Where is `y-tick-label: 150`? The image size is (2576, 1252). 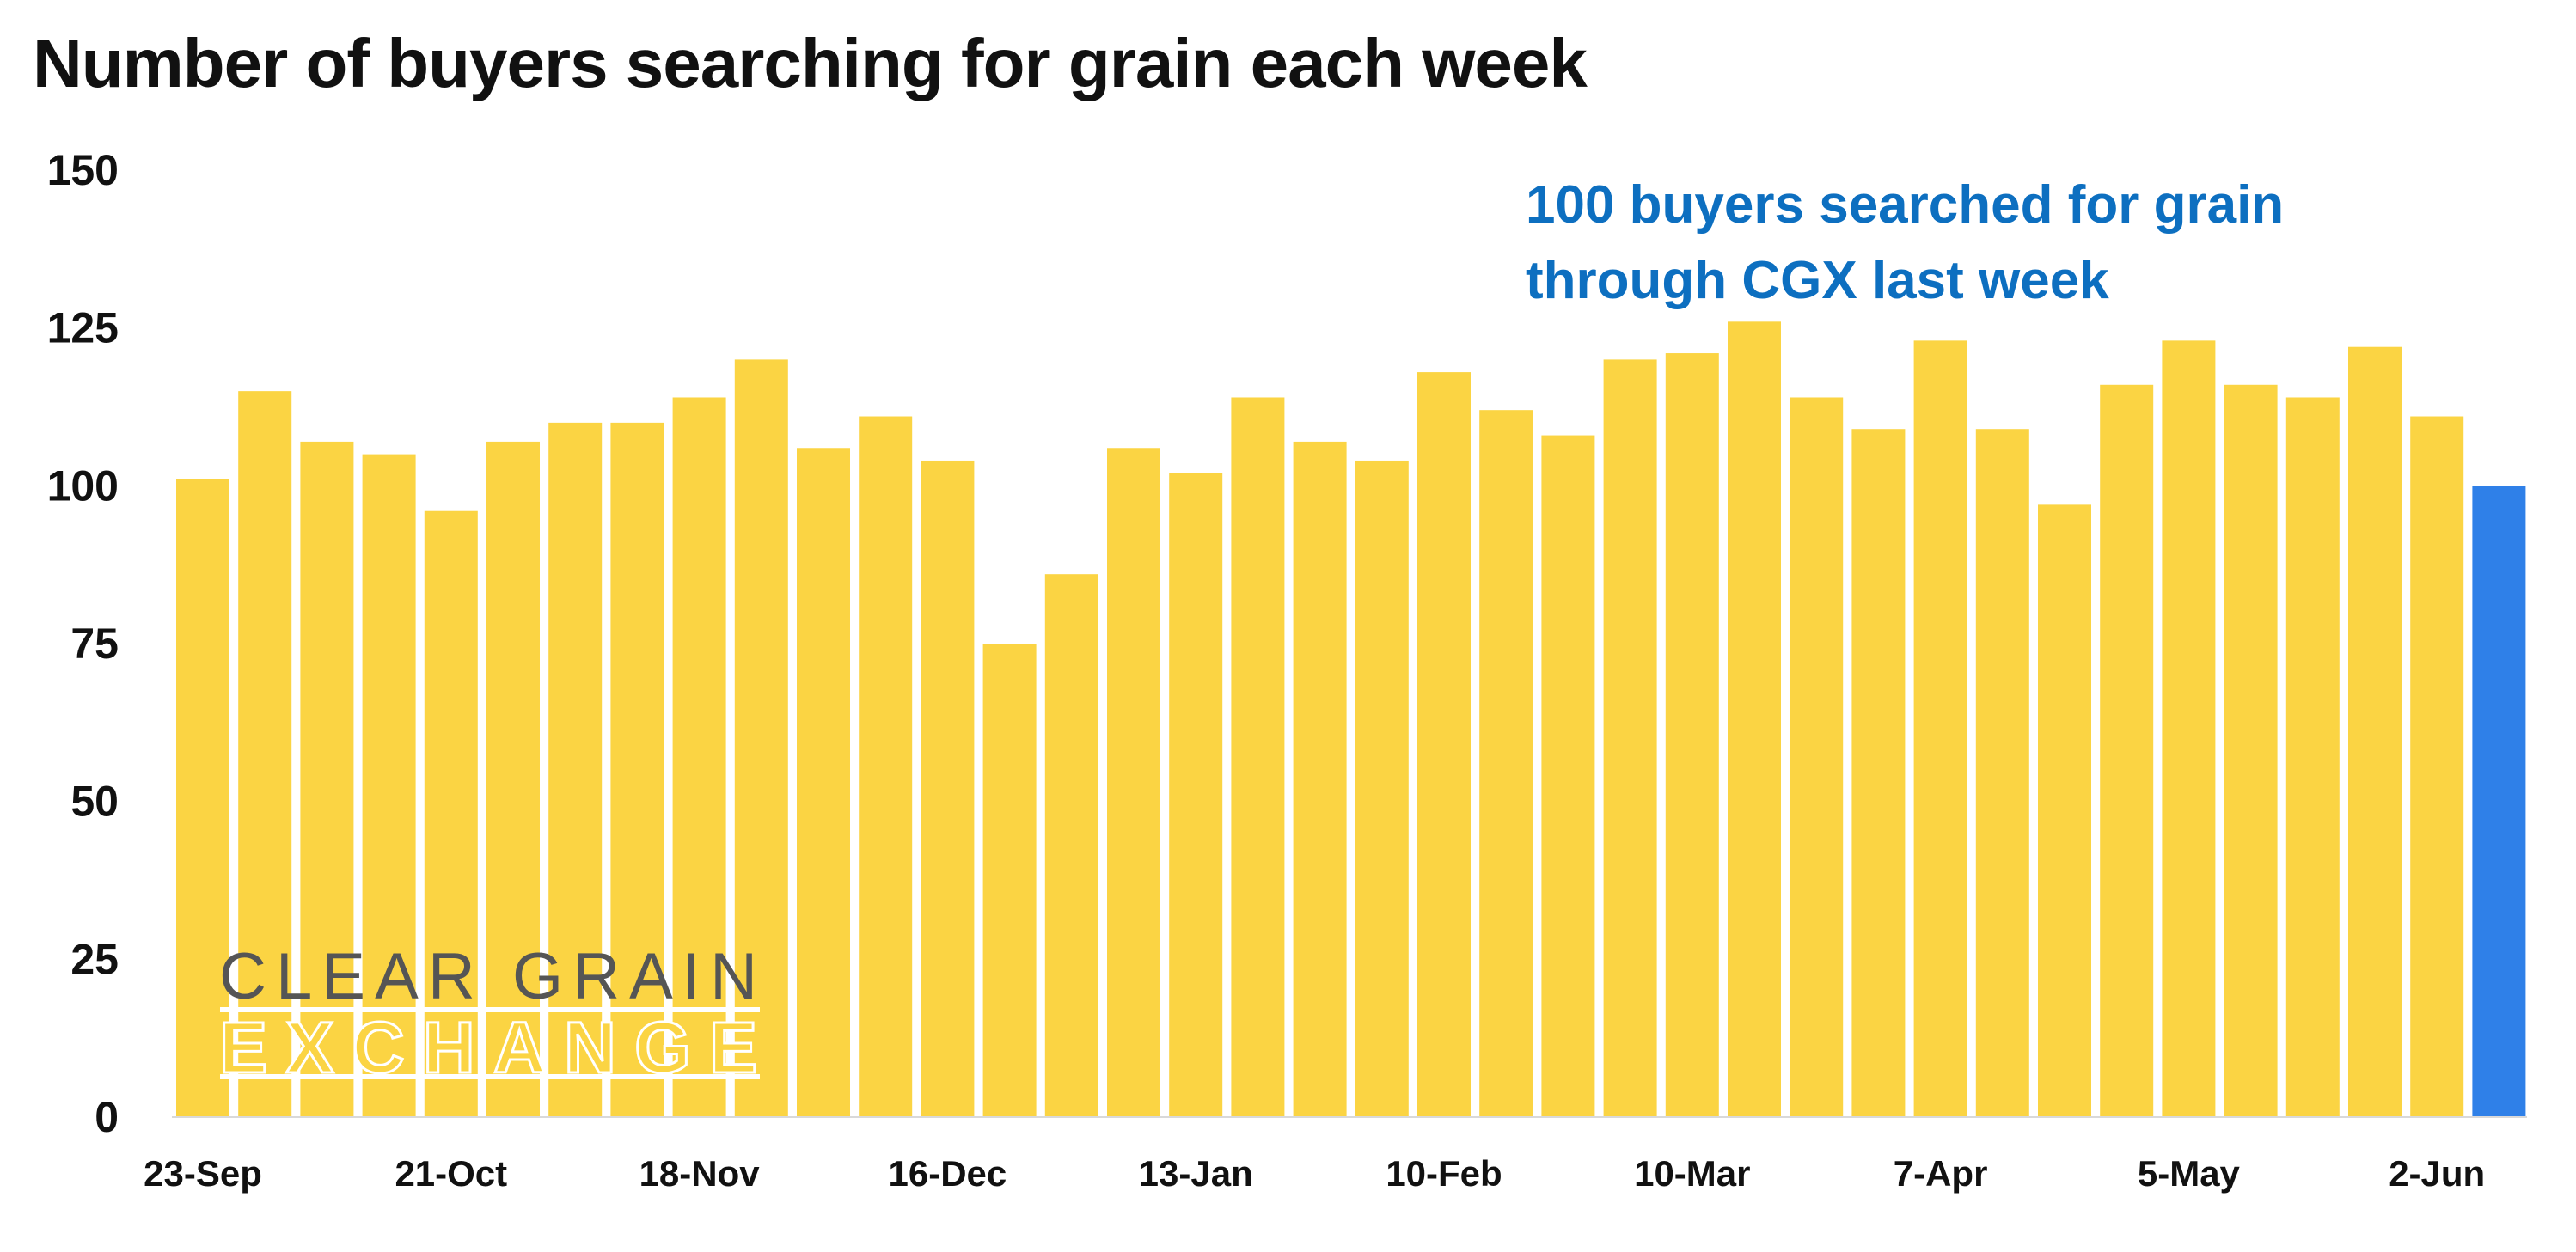
y-tick-label: 150 is located at coordinates (83, 170).